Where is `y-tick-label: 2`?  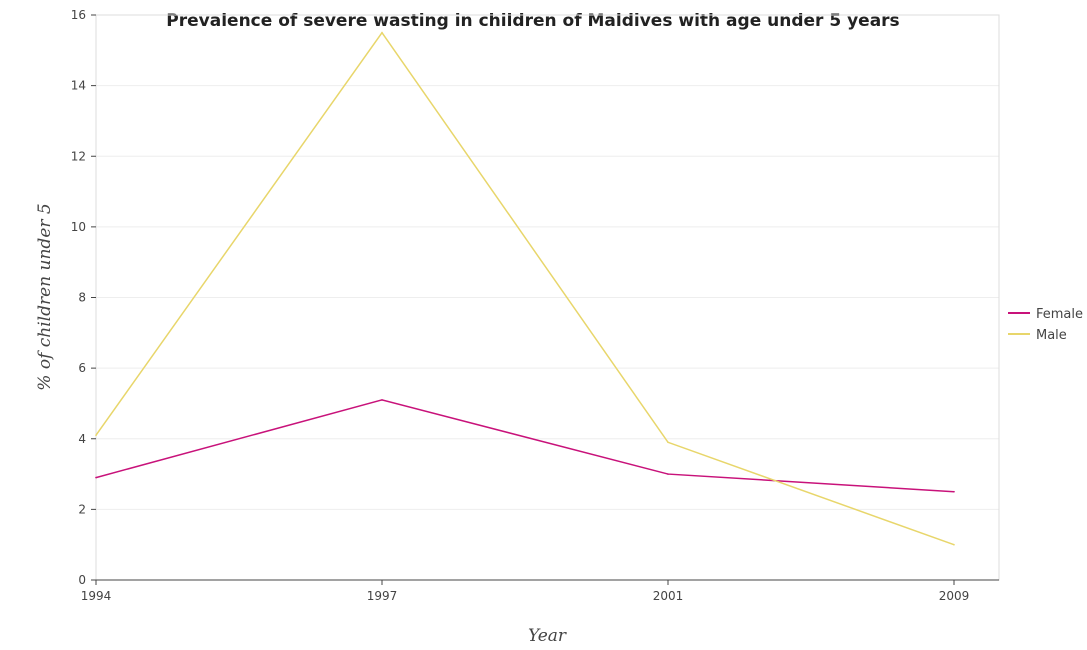 y-tick-label: 2 is located at coordinates (82, 509).